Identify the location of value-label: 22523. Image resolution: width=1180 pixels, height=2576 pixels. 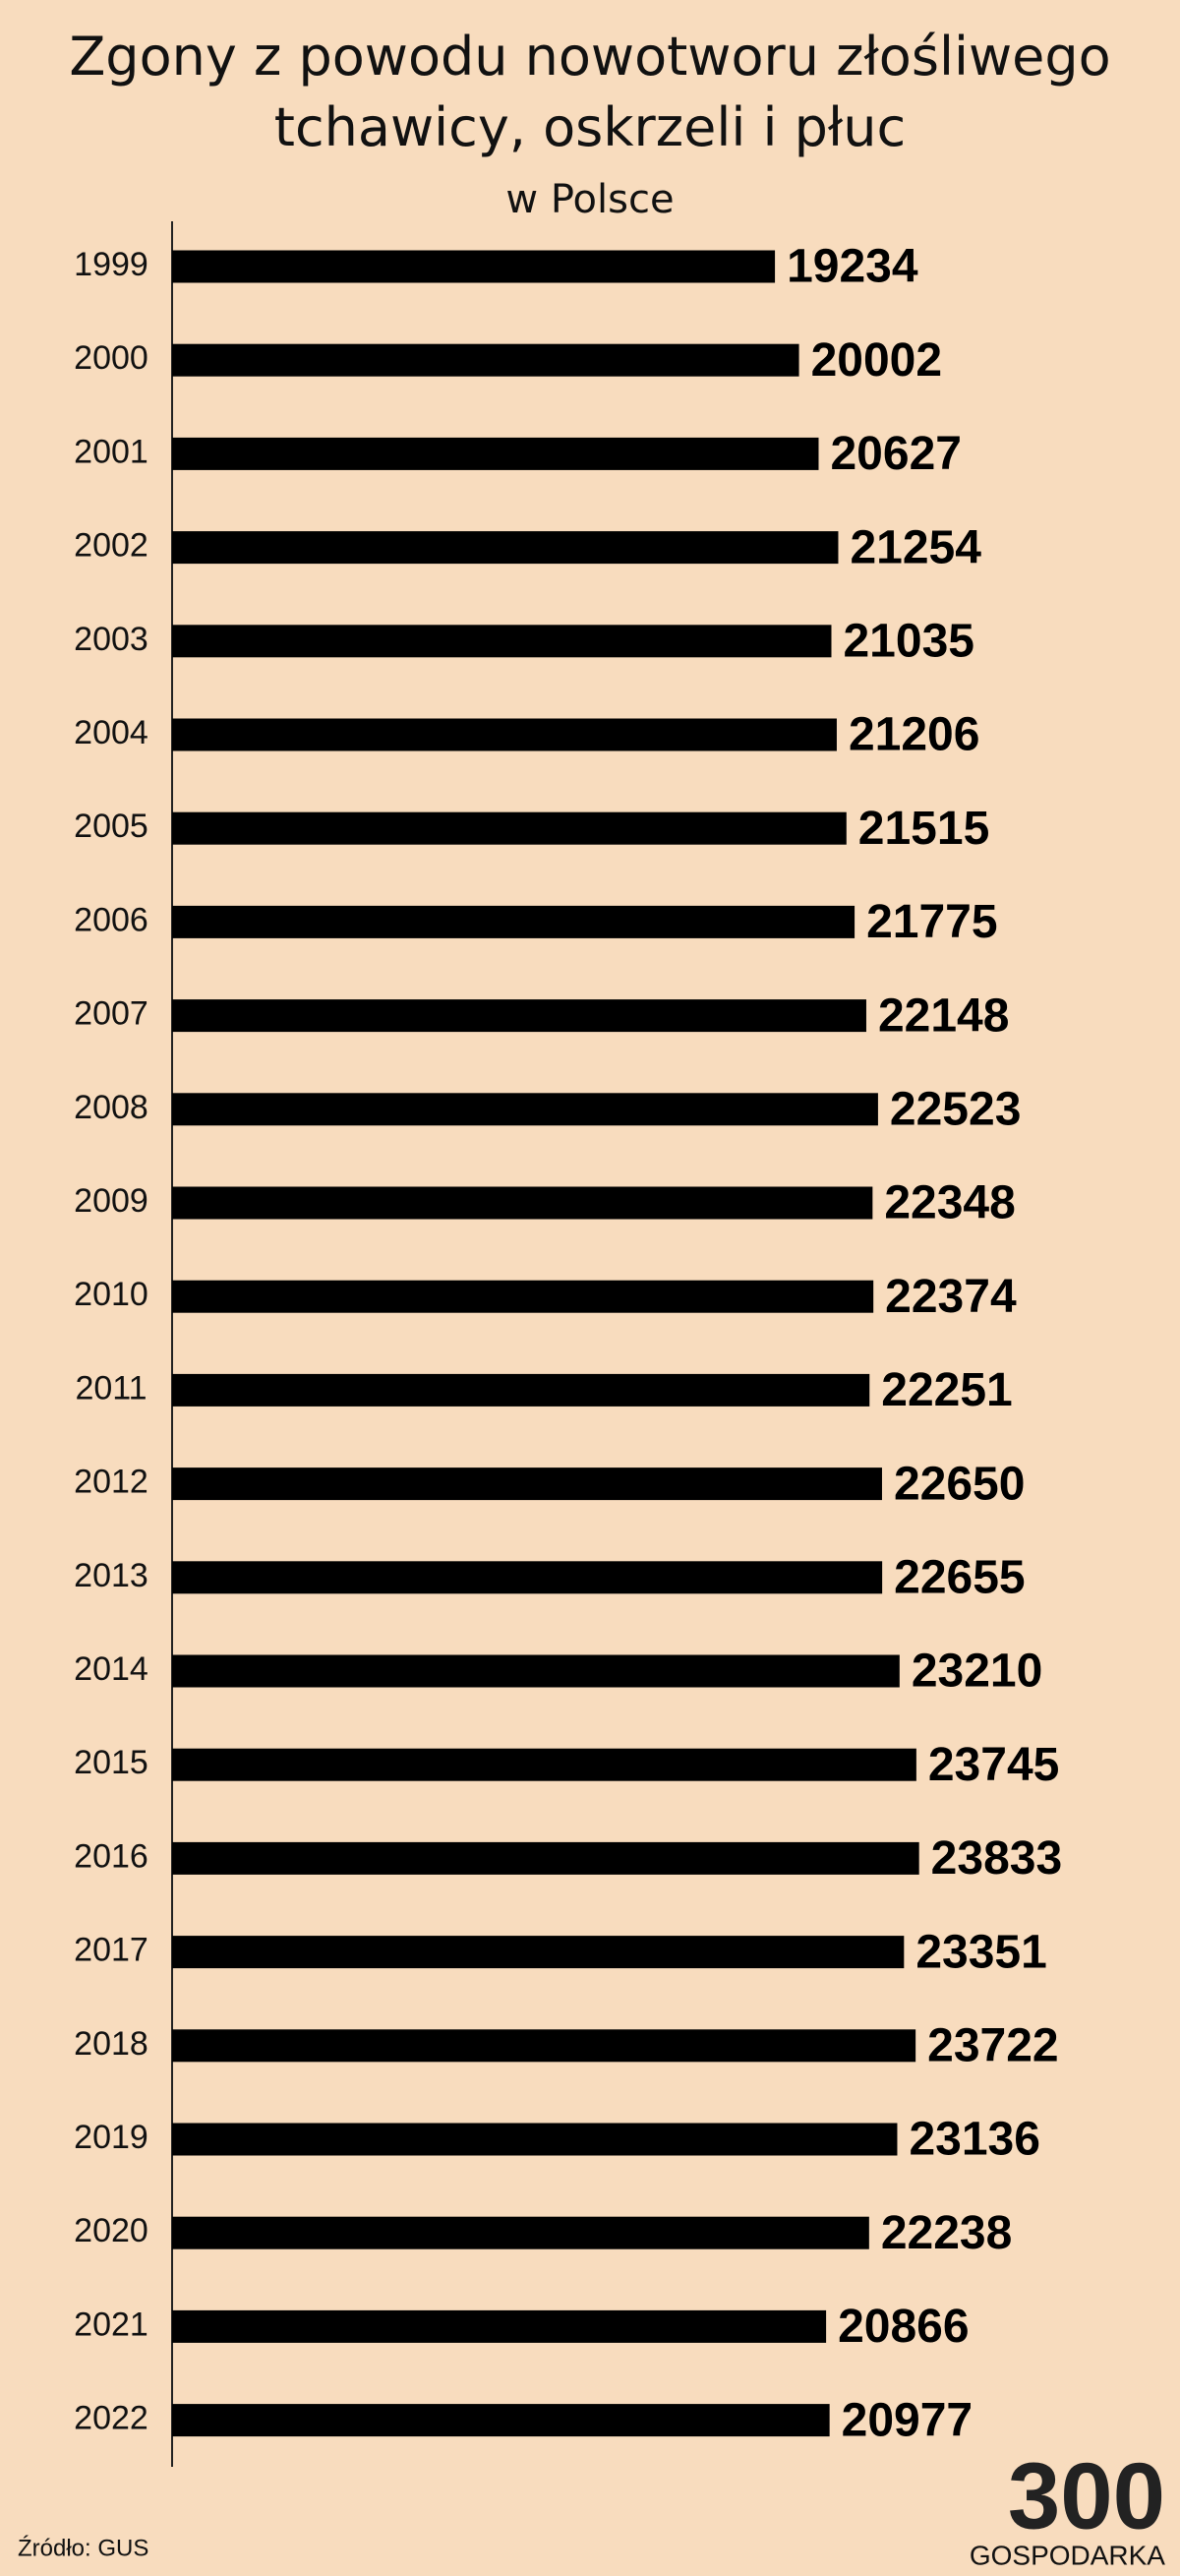
(955, 1109).